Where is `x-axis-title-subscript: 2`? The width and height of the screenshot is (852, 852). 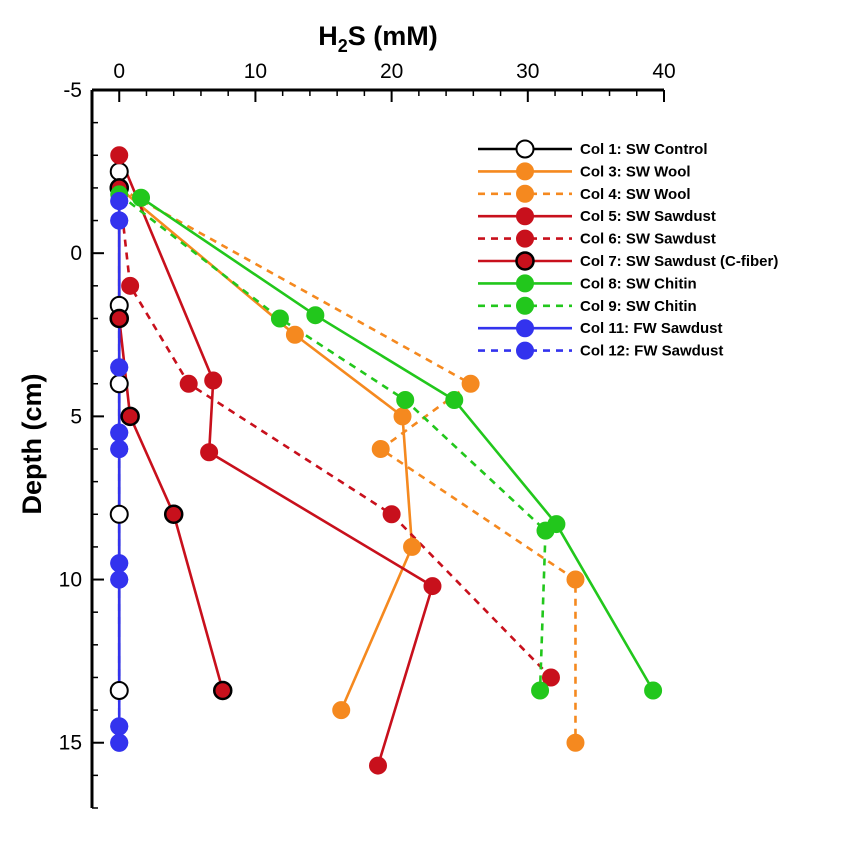 x-axis-title-subscript: 2 is located at coordinates (343, 46).